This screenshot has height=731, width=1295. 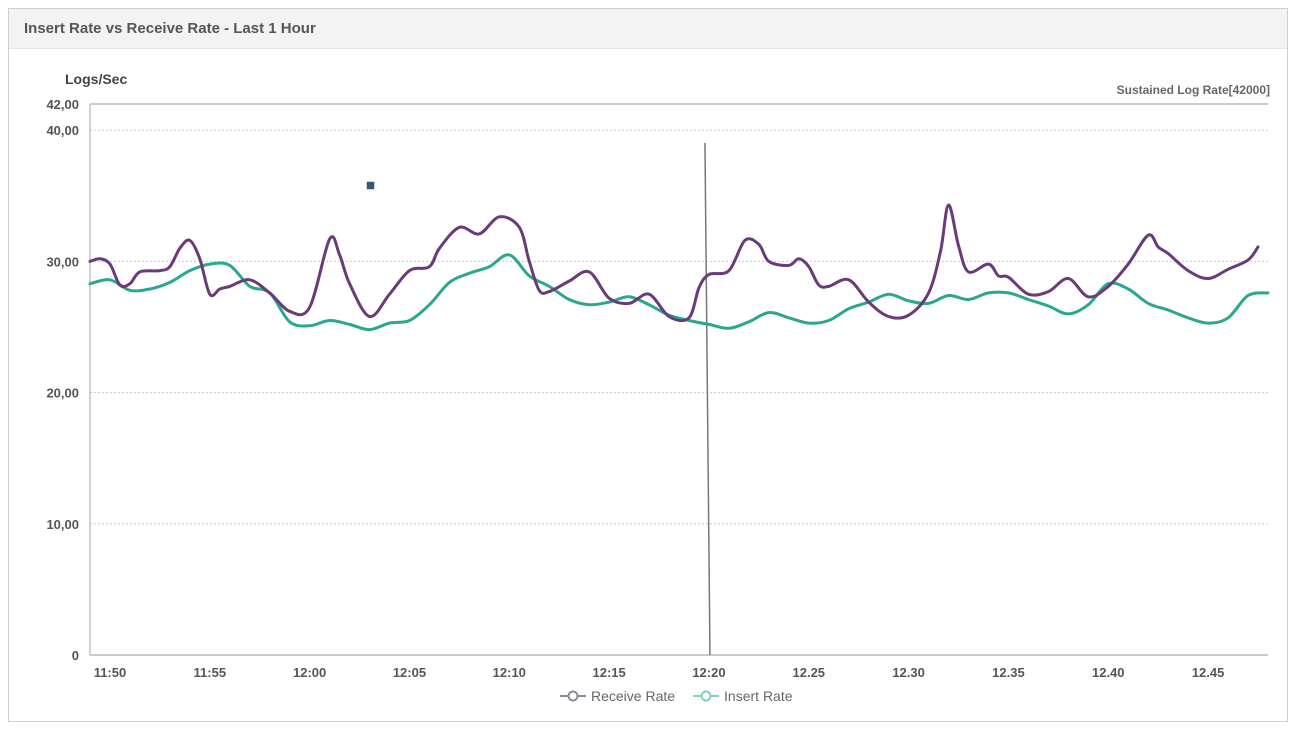 I want to click on legend-item-insert-rate: Insert Rate, so click(x=743, y=696).